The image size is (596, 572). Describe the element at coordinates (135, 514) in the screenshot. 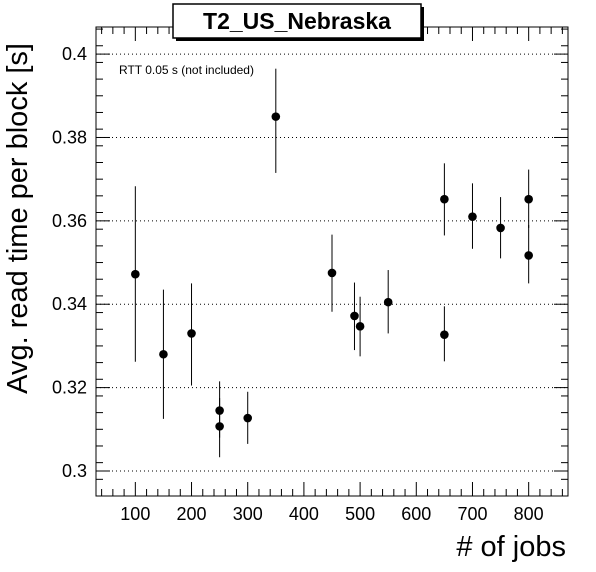

I see `x-tick-label: 100` at that location.